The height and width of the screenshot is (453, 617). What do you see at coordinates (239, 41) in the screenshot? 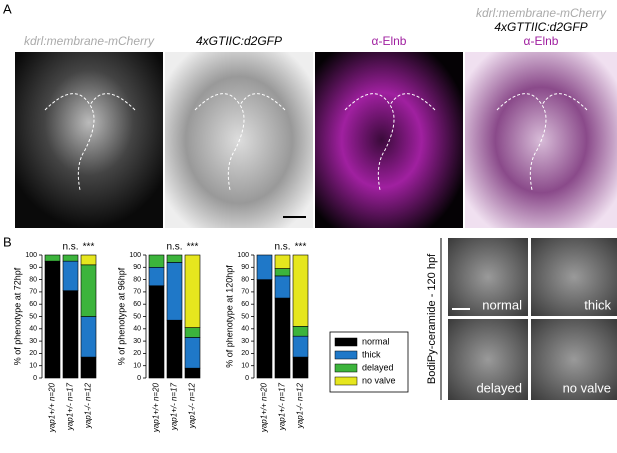
I see `image-title: 4xGTIIC:d2GFP` at bounding box center [239, 41].